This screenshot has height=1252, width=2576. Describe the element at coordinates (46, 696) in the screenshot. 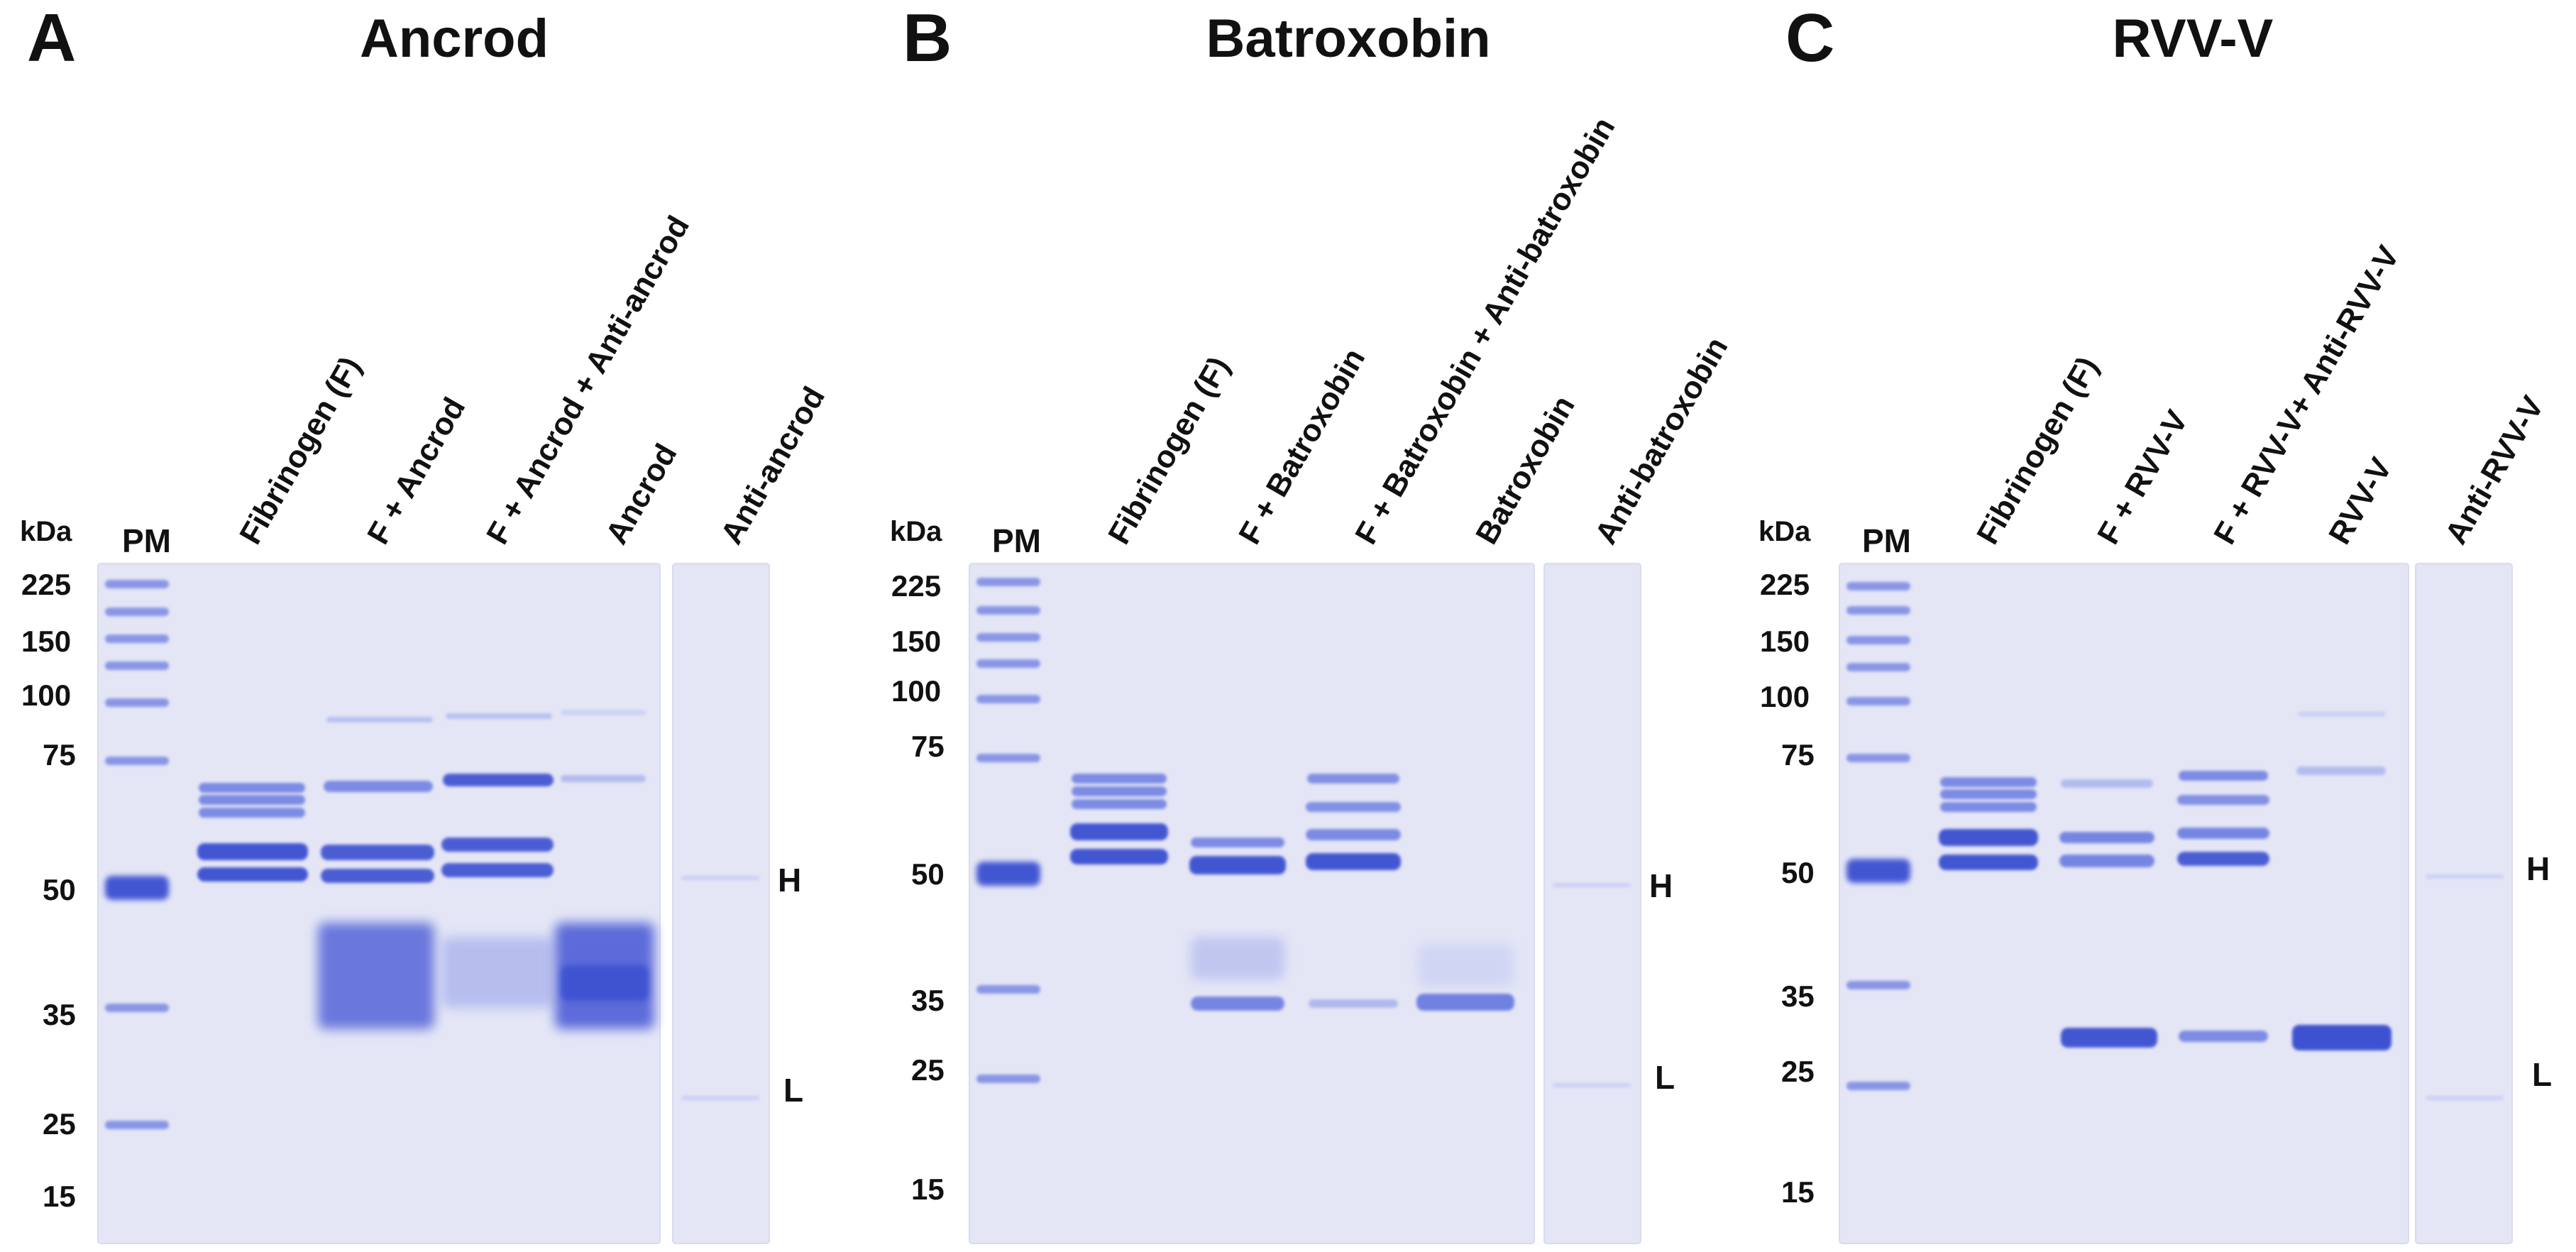

I see `mw-marker-label: 100` at that location.